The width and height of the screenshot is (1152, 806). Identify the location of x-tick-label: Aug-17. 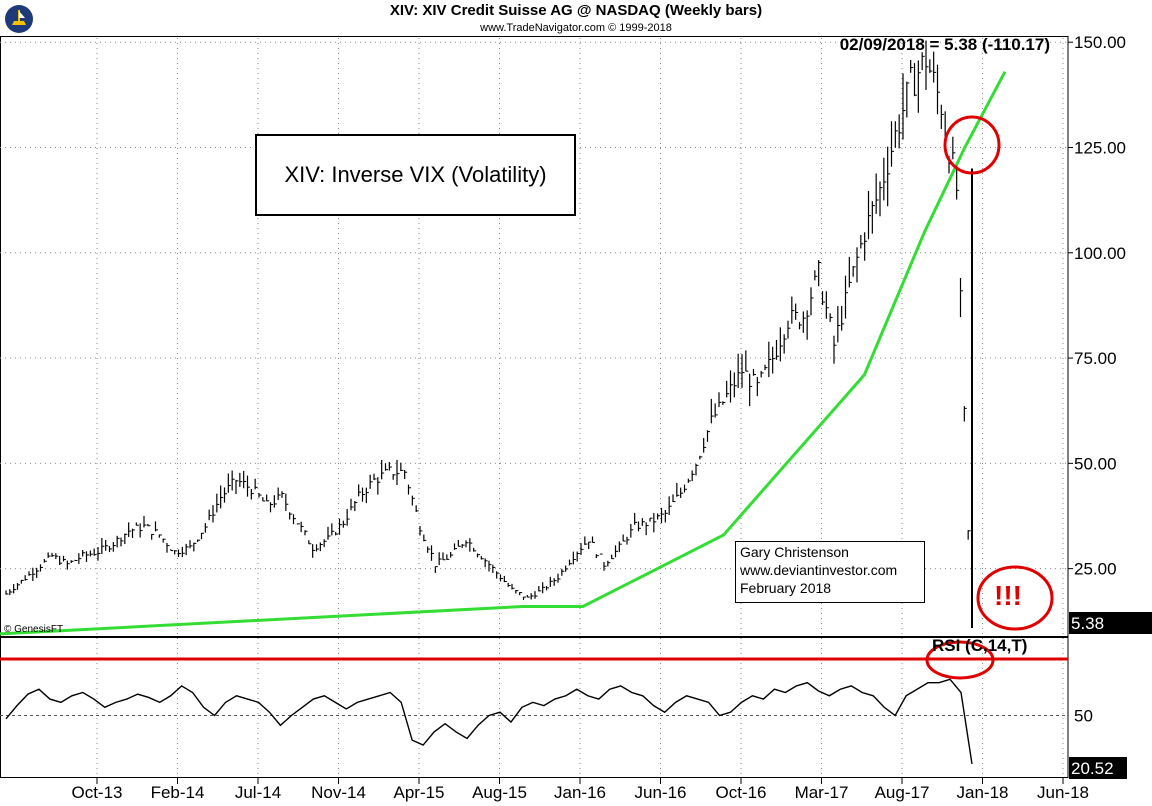
(902, 792).